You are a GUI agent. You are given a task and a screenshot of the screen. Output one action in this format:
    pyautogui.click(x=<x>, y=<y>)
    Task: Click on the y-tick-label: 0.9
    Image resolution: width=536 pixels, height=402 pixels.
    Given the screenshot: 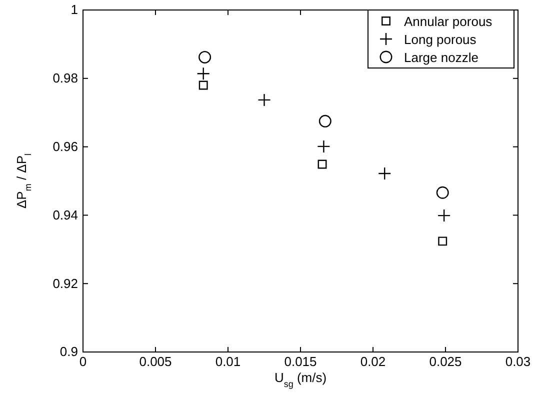 What is the action you would take?
    pyautogui.click(x=69, y=352)
    